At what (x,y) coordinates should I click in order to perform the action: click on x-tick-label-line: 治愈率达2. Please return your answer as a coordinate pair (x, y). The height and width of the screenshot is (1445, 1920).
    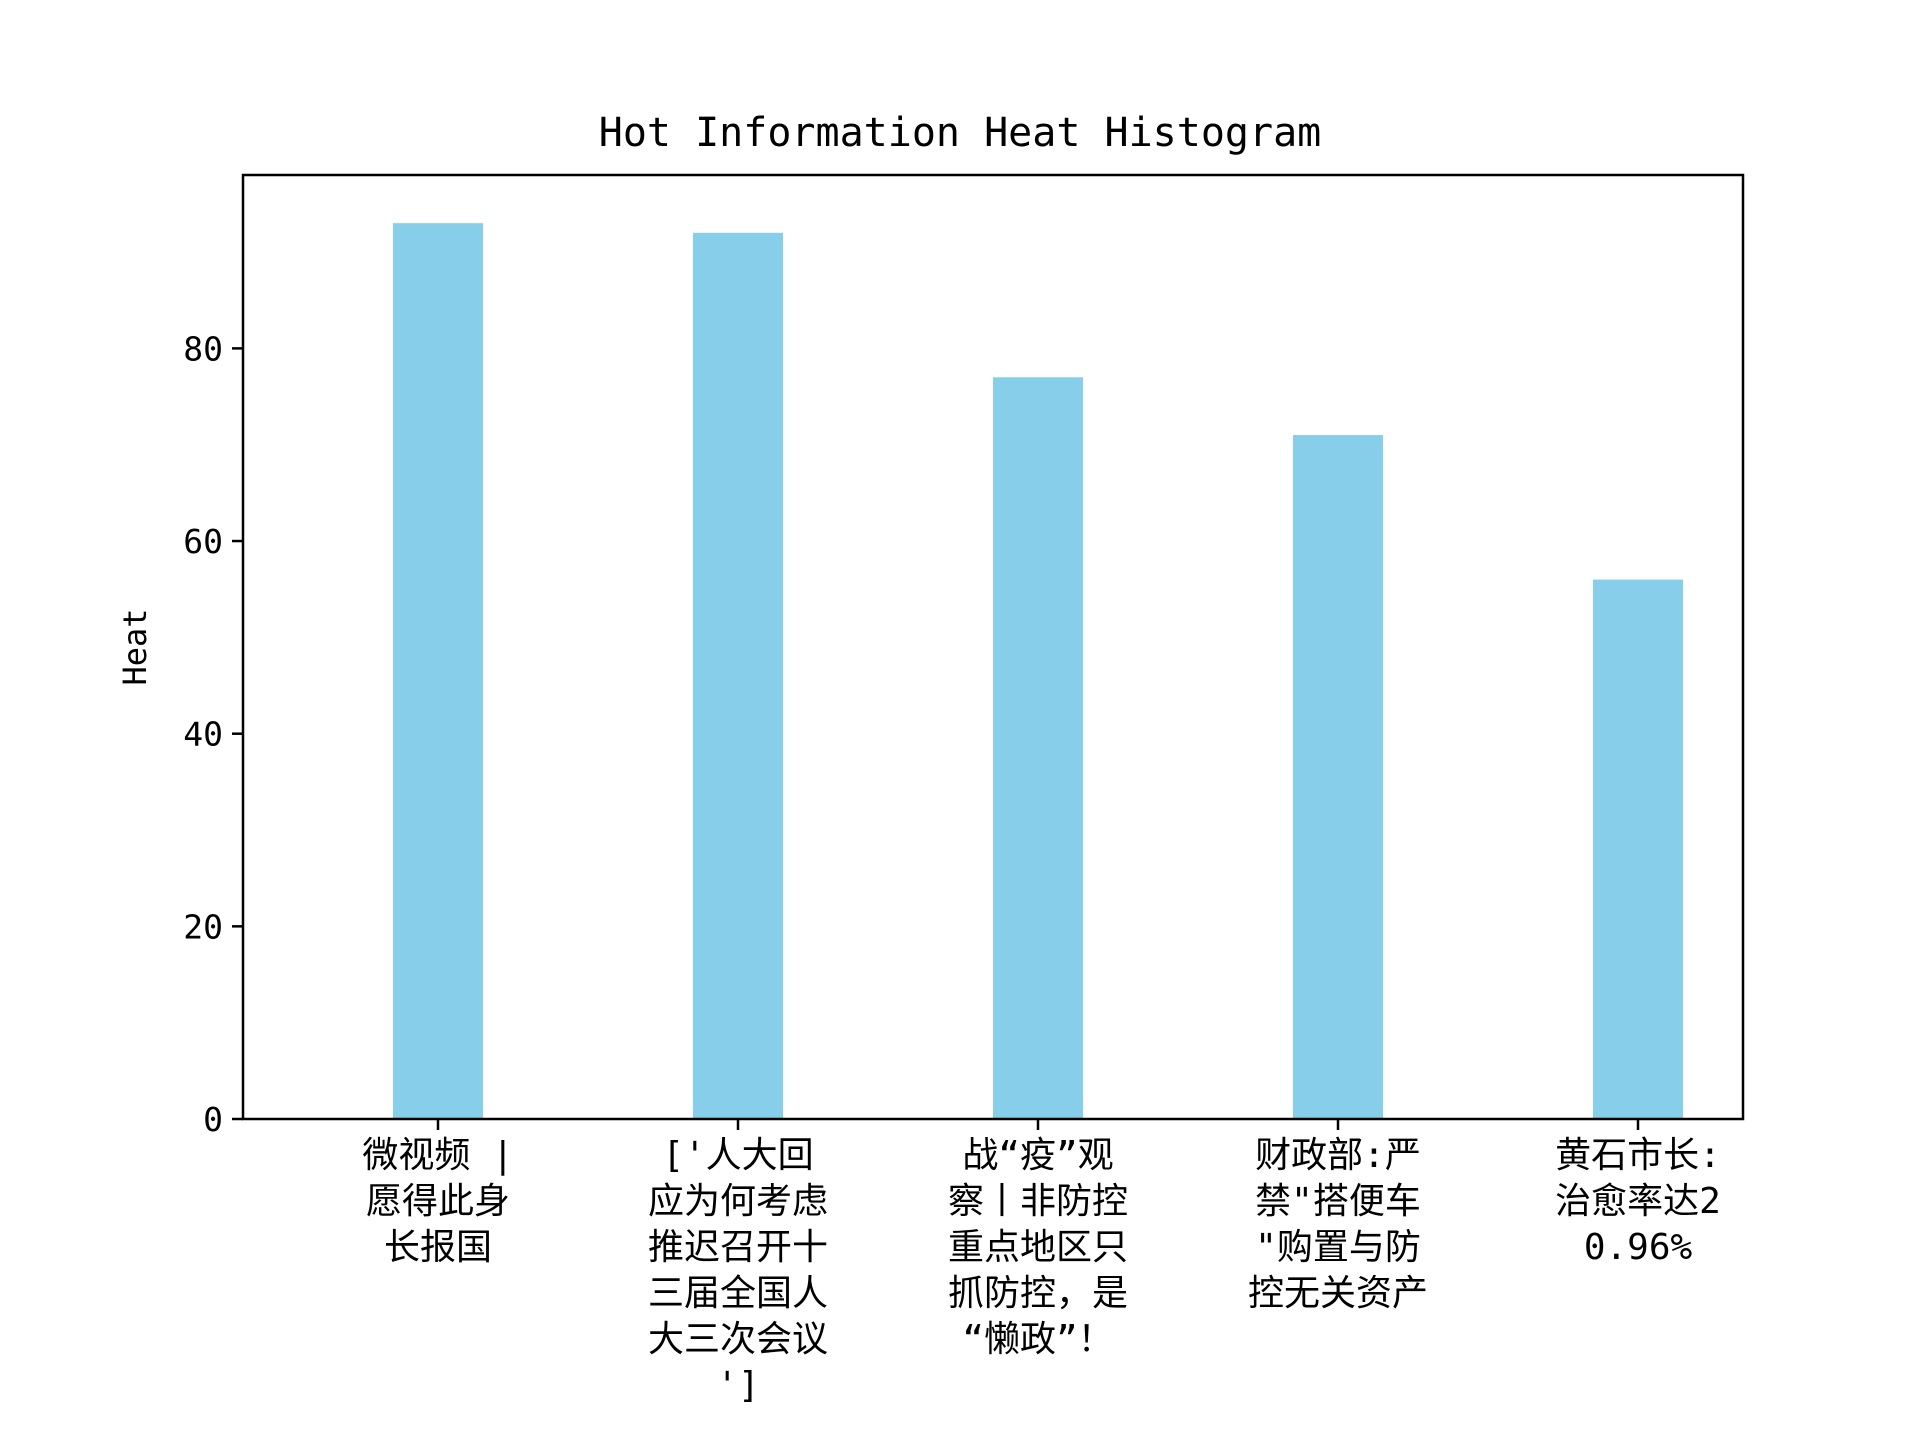
    Looking at the image, I should click on (1638, 1201).